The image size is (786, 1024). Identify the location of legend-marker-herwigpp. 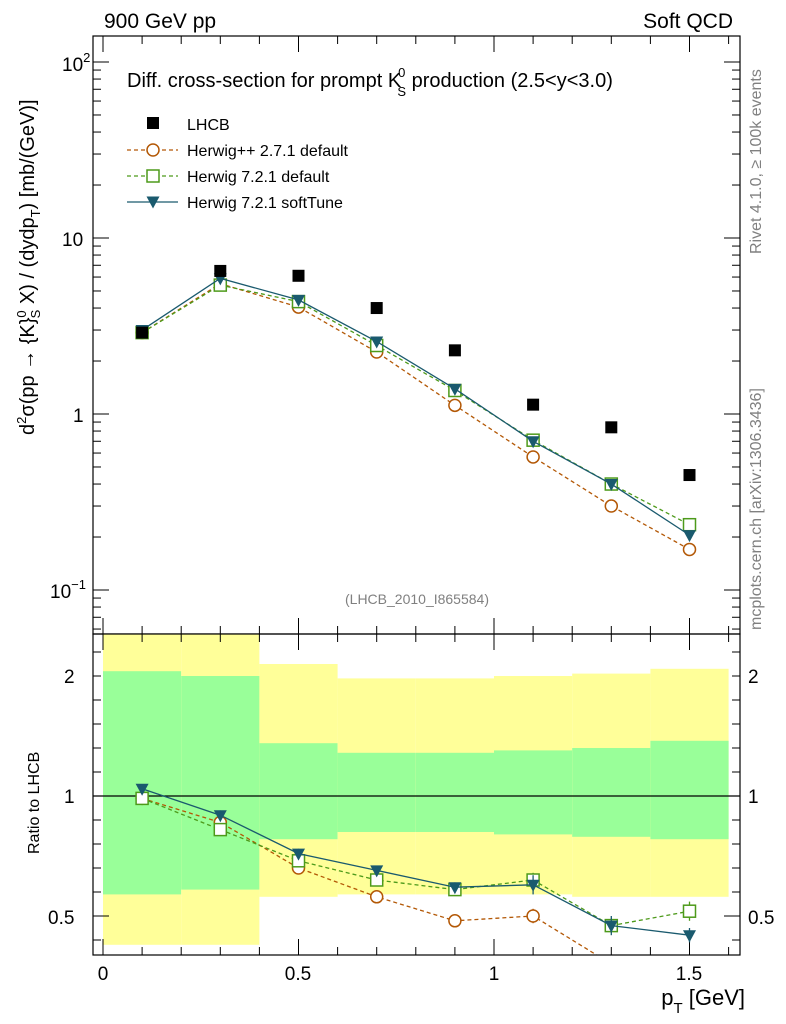
(153, 150).